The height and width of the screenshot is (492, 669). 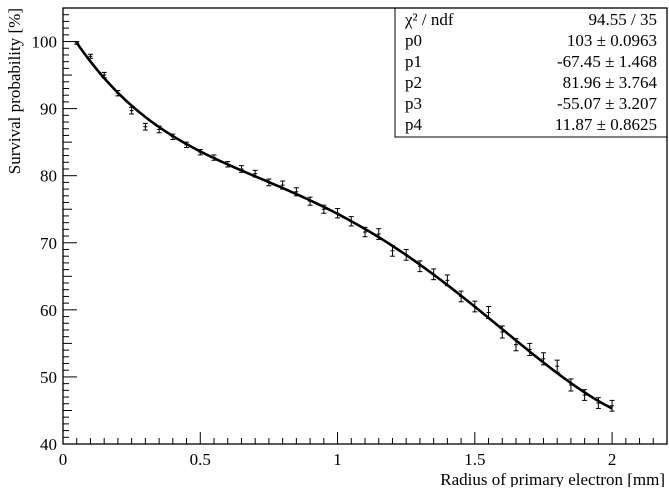 What do you see at coordinates (612, 459) in the screenshot?
I see `x-tick-label: 2` at bounding box center [612, 459].